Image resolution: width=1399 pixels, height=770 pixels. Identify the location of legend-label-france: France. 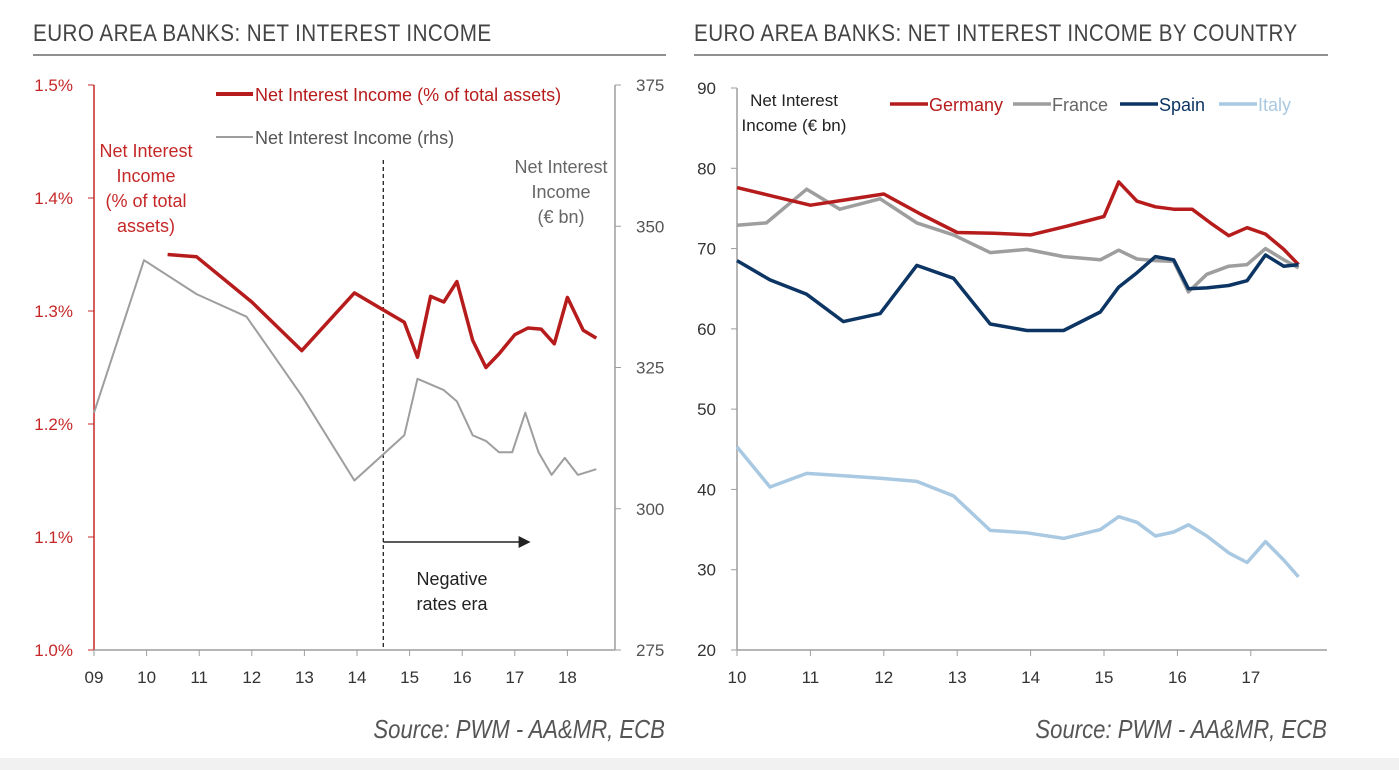
(1080, 105).